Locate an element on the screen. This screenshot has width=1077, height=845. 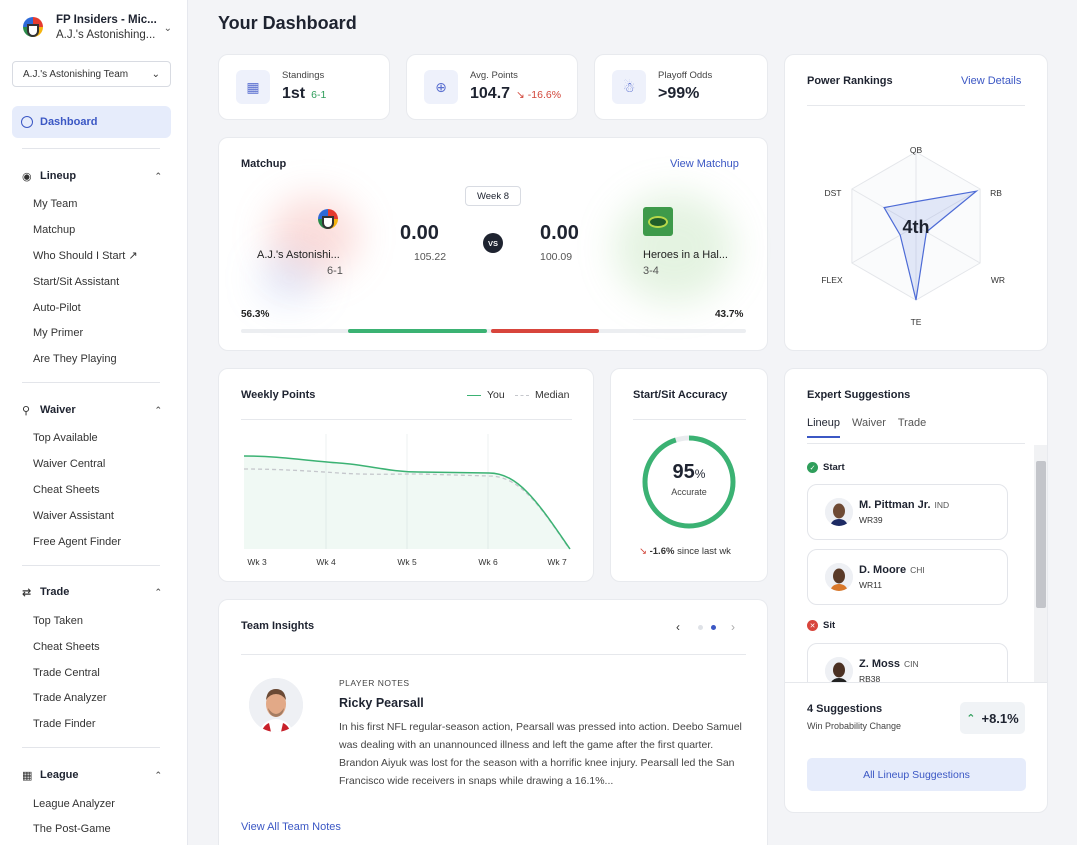
x-tick-label: Wk 4 is located at coordinates (326, 562).